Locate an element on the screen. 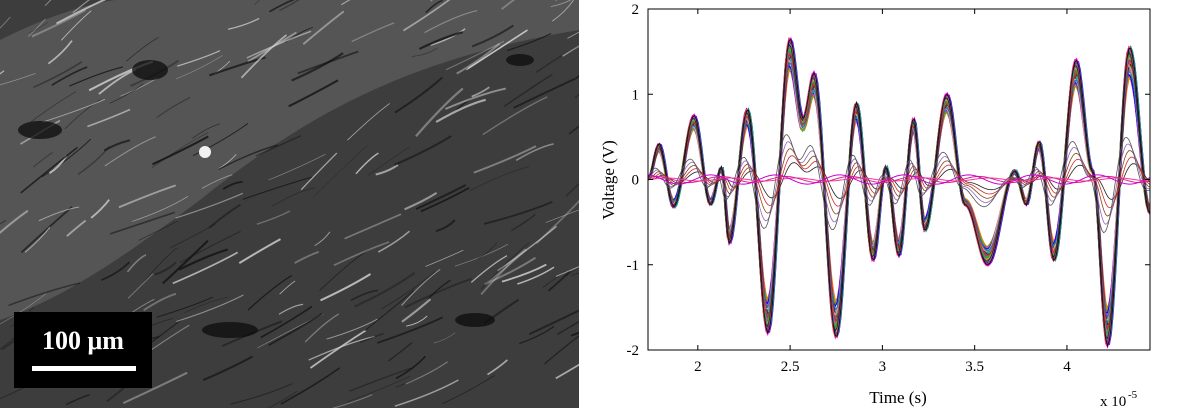 The image size is (1185, 413). y-axis-label: Voltage (V) is located at coordinates (608, 179).